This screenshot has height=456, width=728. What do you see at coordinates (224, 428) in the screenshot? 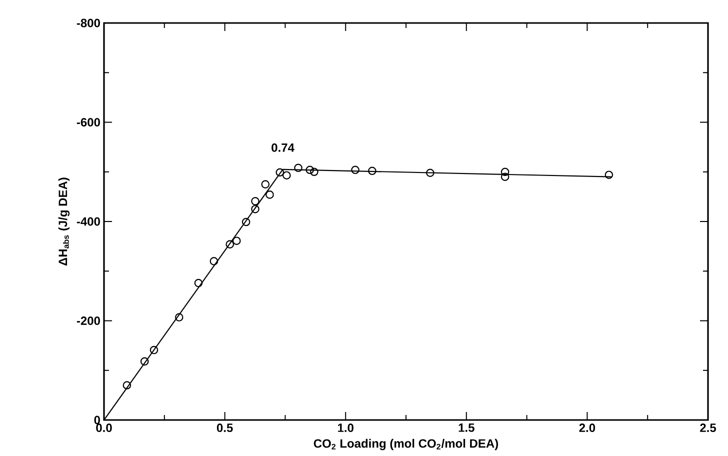
I see `x-tick-label: 0.5` at bounding box center [224, 428].